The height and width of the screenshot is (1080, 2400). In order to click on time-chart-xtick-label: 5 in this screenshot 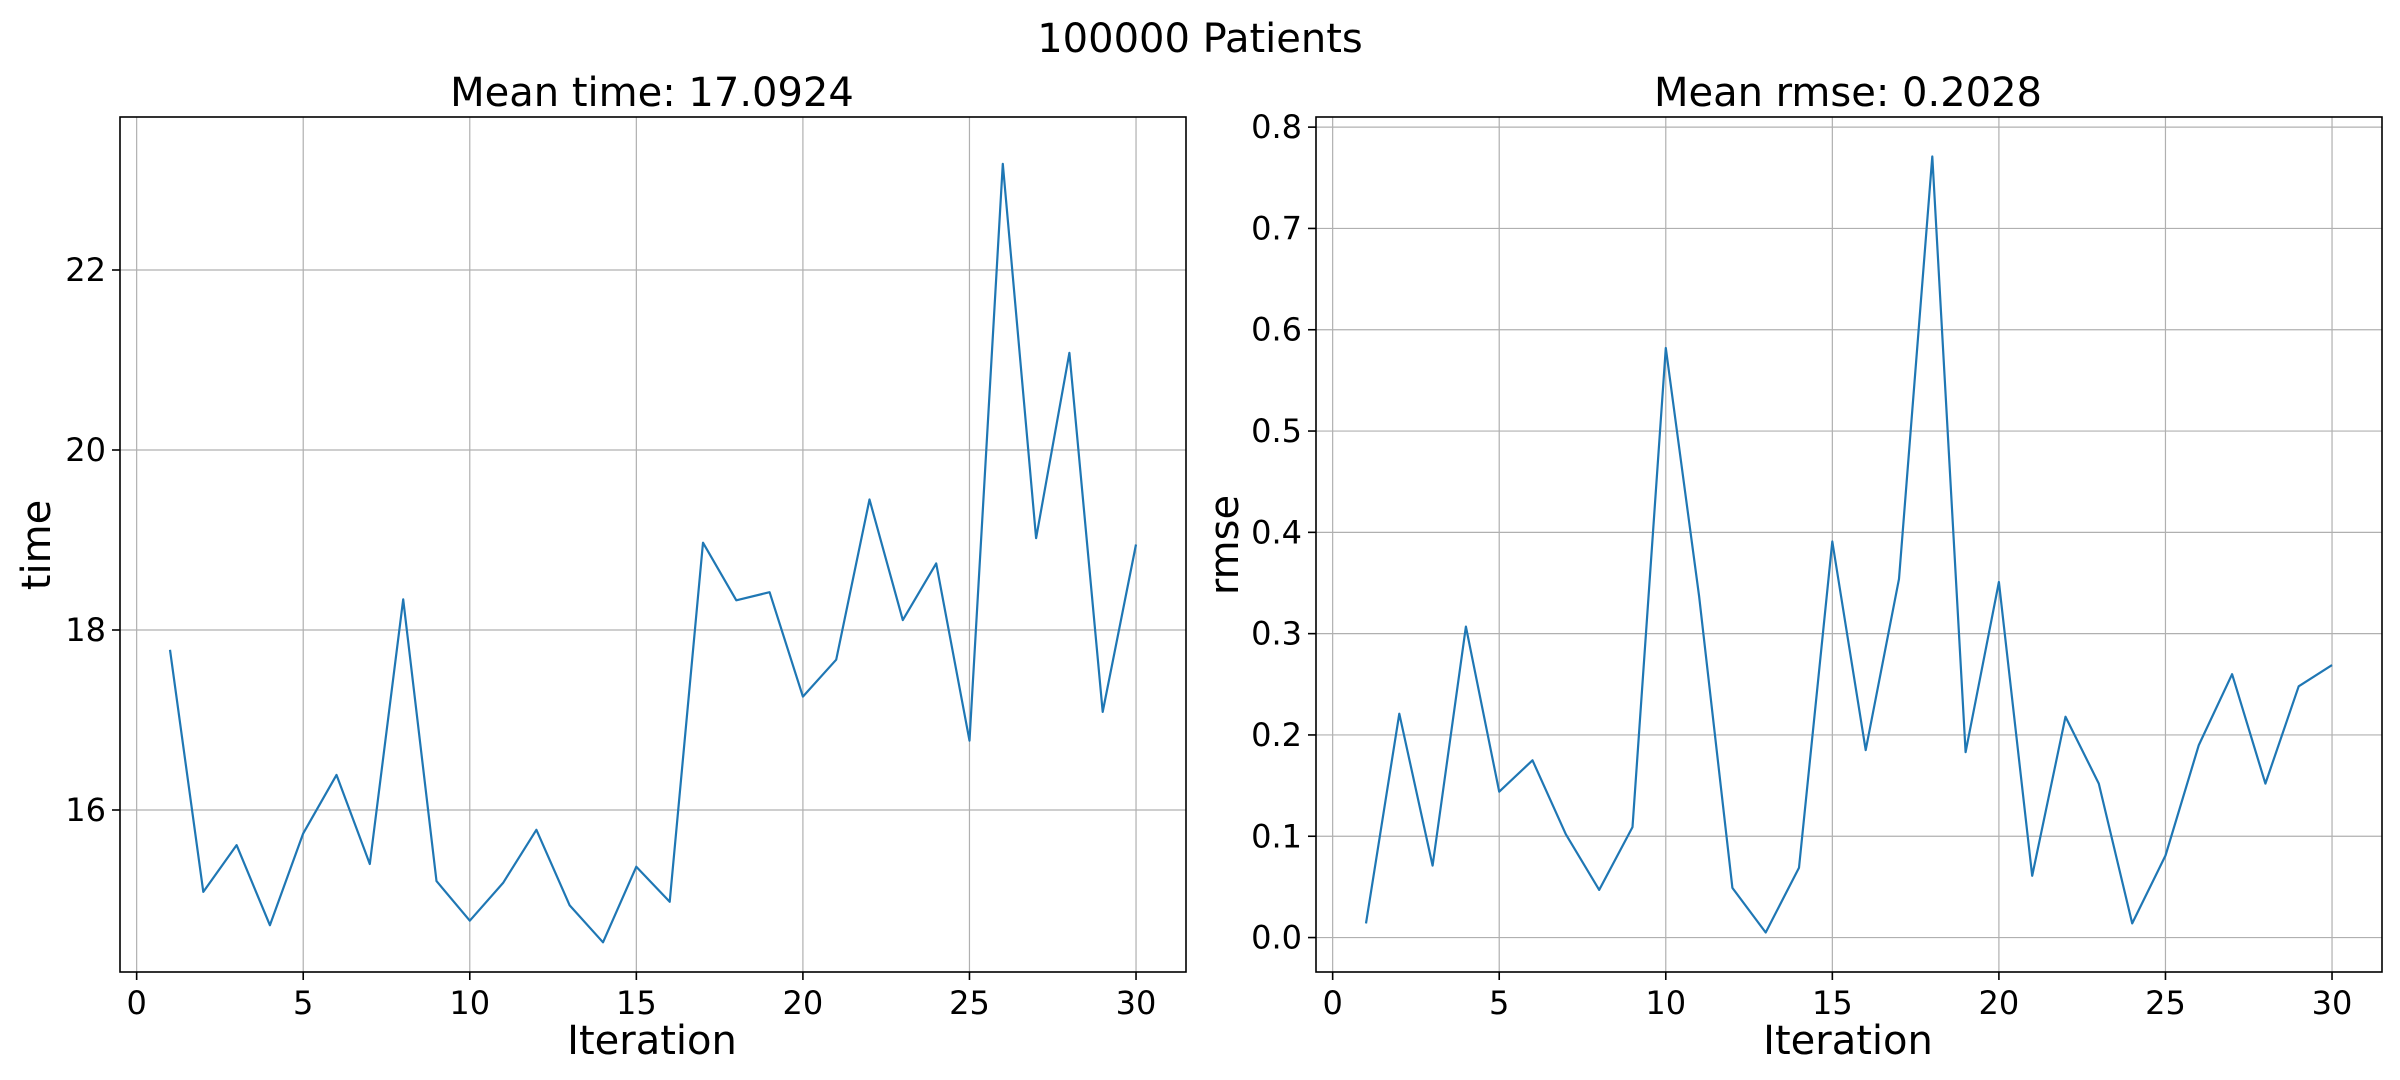, I will do `click(303, 1003)`.